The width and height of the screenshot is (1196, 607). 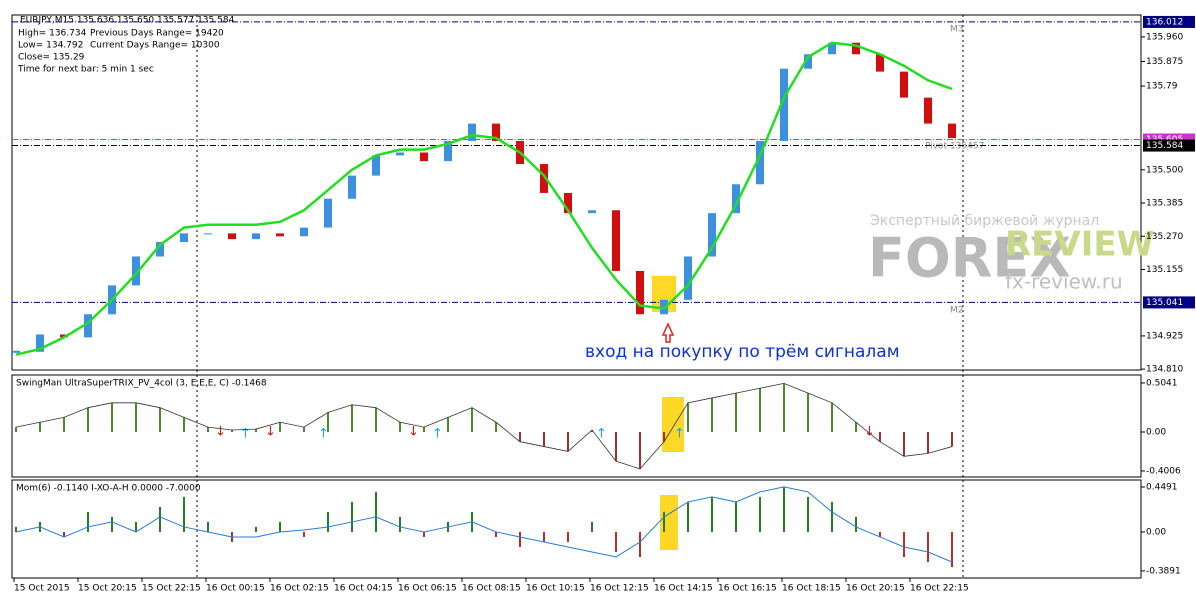 What do you see at coordinates (668, 332) in the screenshot?
I see `entry-arrow` at bounding box center [668, 332].